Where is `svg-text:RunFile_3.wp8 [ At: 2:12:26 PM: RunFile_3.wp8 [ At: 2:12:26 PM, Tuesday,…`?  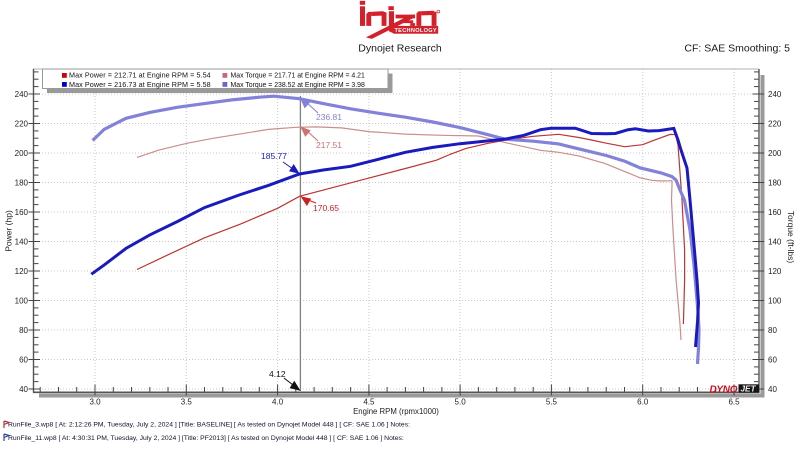
svg-text:RunFile_3.wp8 [ At: 2:12:26 PM: RunFile_3.wp8 [ At: 2:12:26 PM, Tuesday,… is located at coordinates (209, 425).